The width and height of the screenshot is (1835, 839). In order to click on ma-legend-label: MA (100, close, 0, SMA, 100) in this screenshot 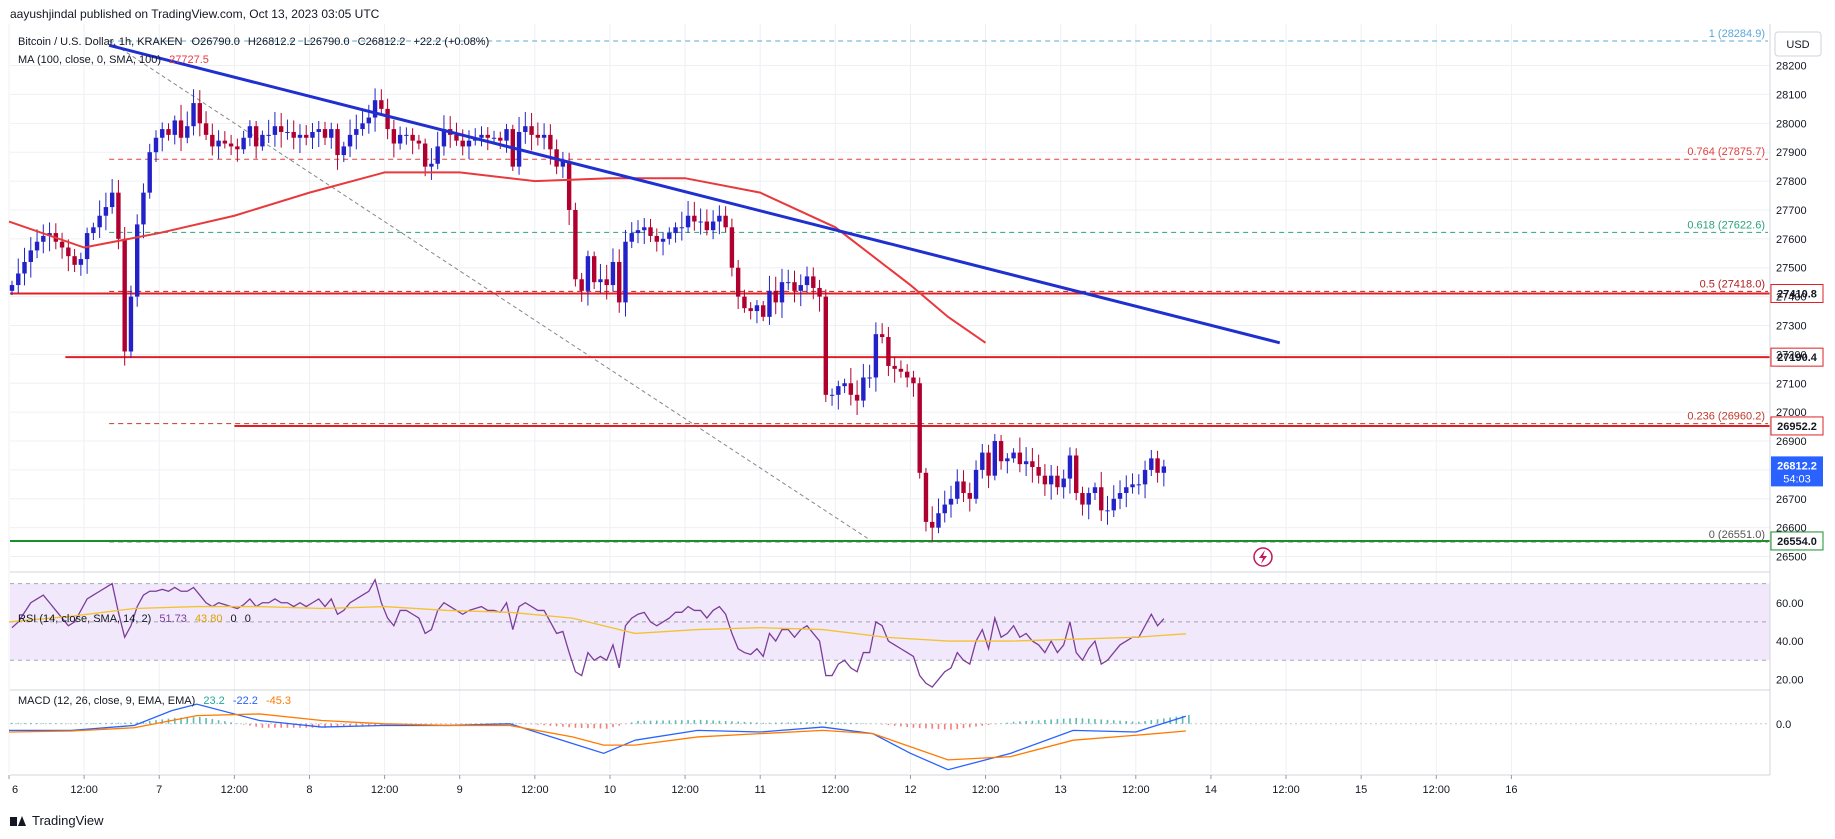, I will do `click(89, 60)`.